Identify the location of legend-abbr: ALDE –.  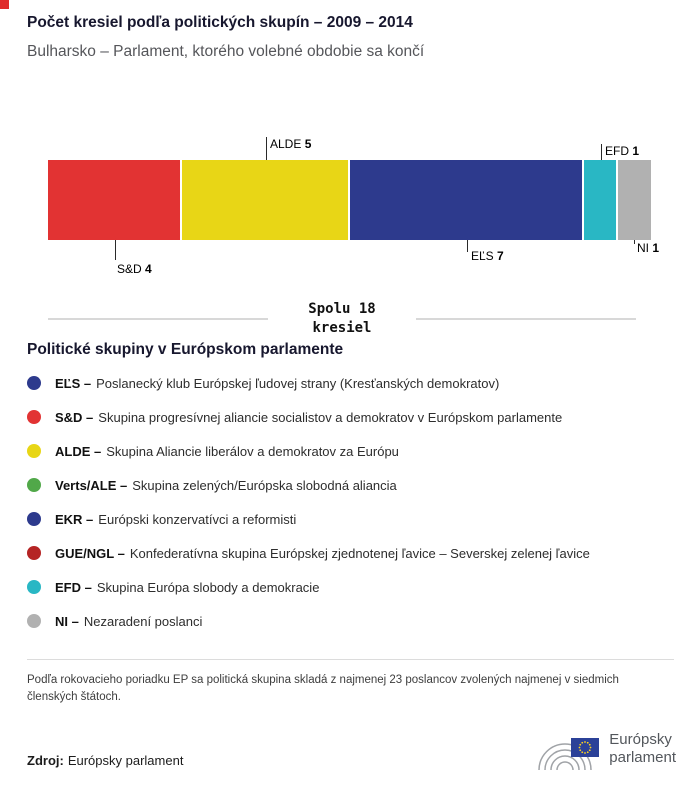
(78, 451).